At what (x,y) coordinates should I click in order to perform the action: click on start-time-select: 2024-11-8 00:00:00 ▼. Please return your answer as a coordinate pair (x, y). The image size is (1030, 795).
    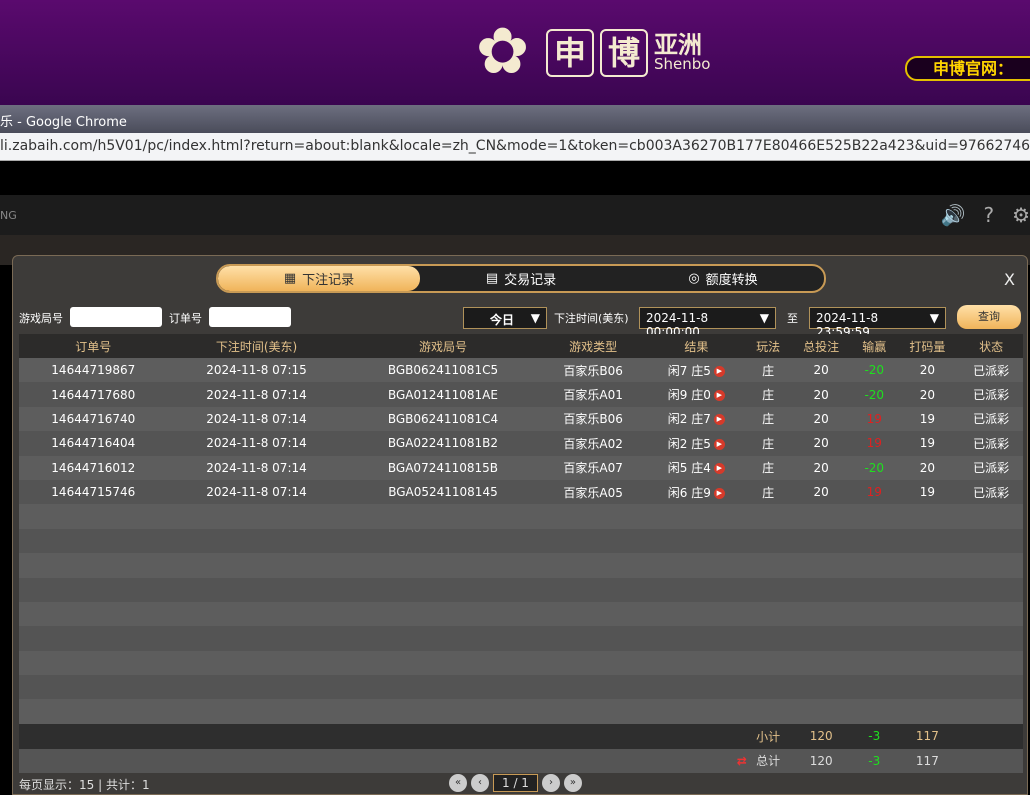
    Looking at the image, I should click on (707, 323).